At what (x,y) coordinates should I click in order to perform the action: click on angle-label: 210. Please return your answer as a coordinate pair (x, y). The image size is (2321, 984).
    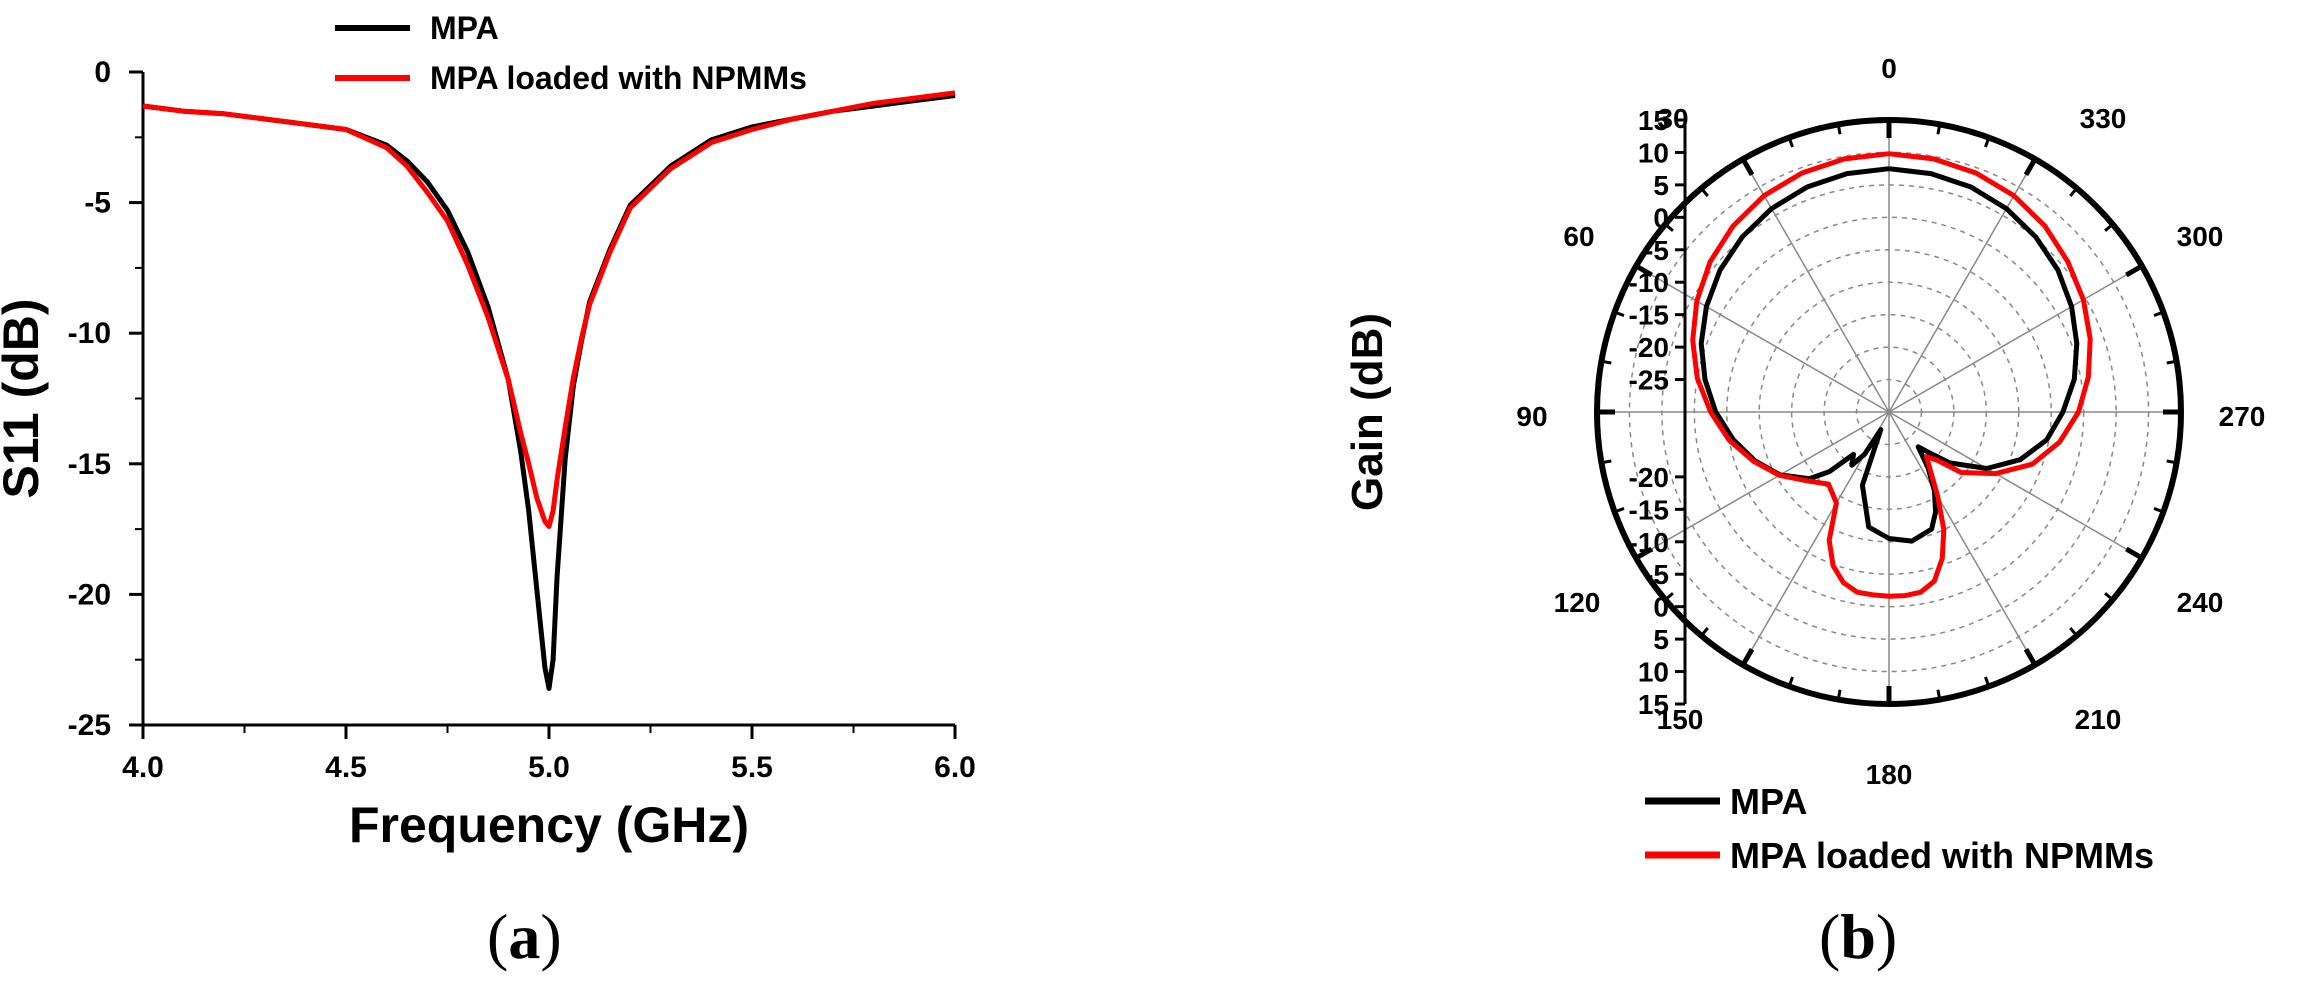
    Looking at the image, I should click on (2098, 719).